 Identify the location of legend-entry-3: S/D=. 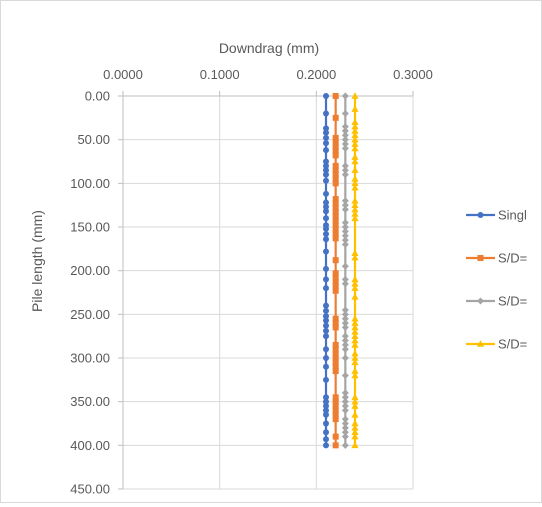
(496, 301).